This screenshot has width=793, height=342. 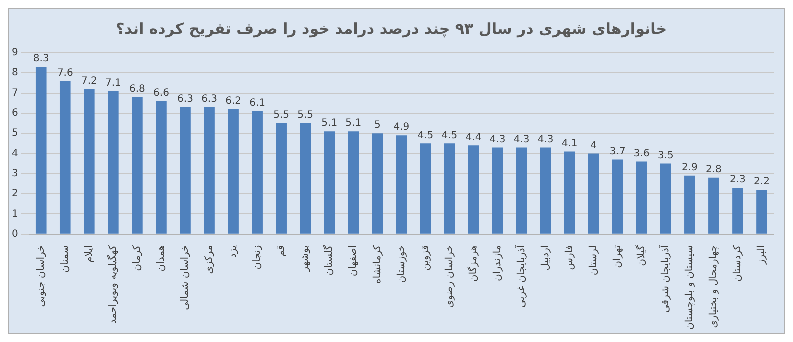 What do you see at coordinates (450, 276) in the screenshot?
I see `x-tick-label: خراسان رضوی` at bounding box center [450, 276].